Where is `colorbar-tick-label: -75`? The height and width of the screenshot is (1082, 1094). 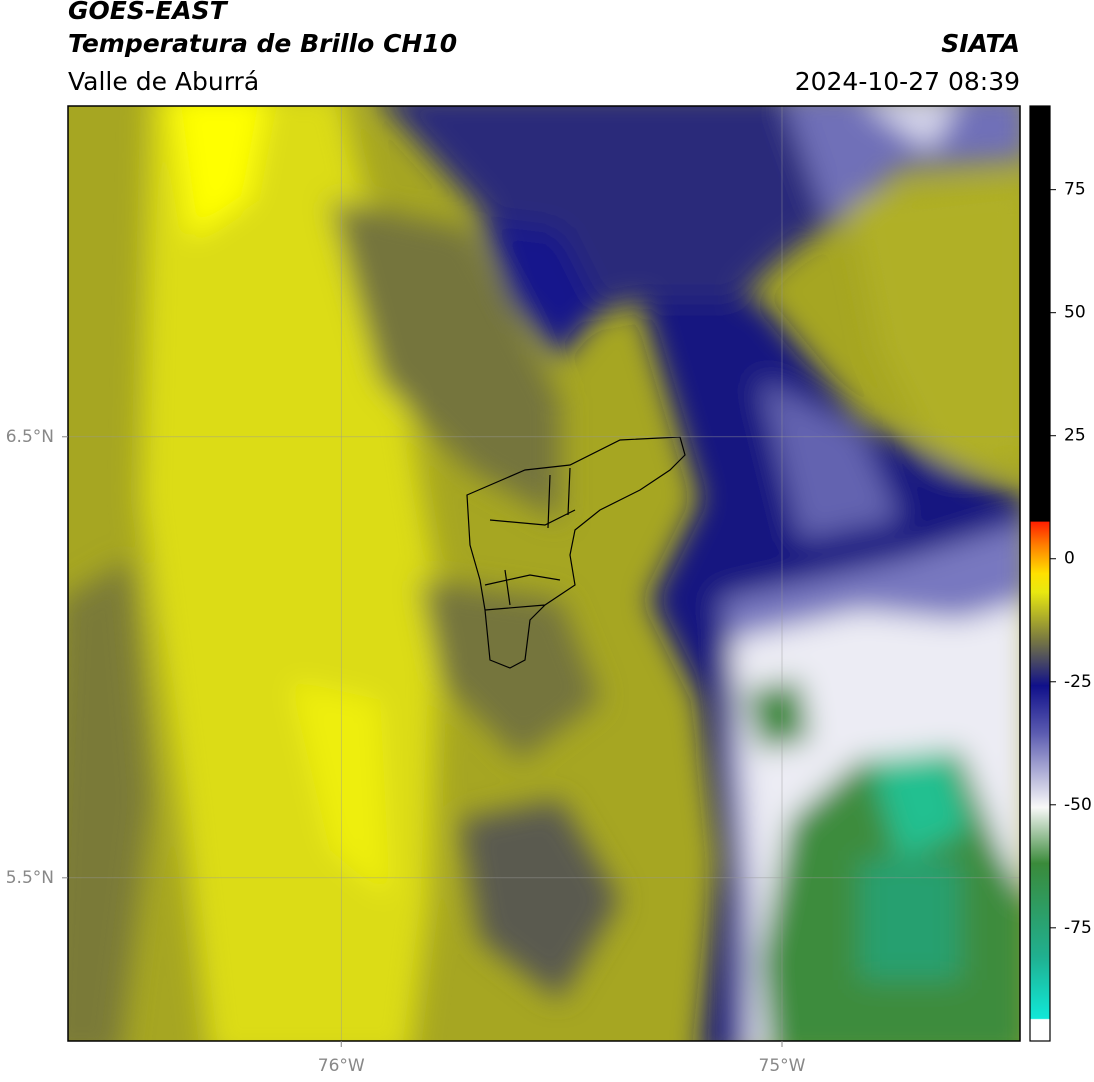
colorbar-tick-label: -75 is located at coordinates (1078, 928).